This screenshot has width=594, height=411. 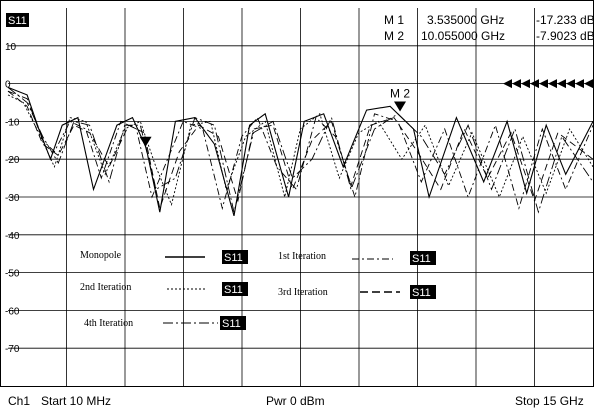 I want to click on legend-label-1st-iteration: 1st Iteration, so click(x=302, y=256).